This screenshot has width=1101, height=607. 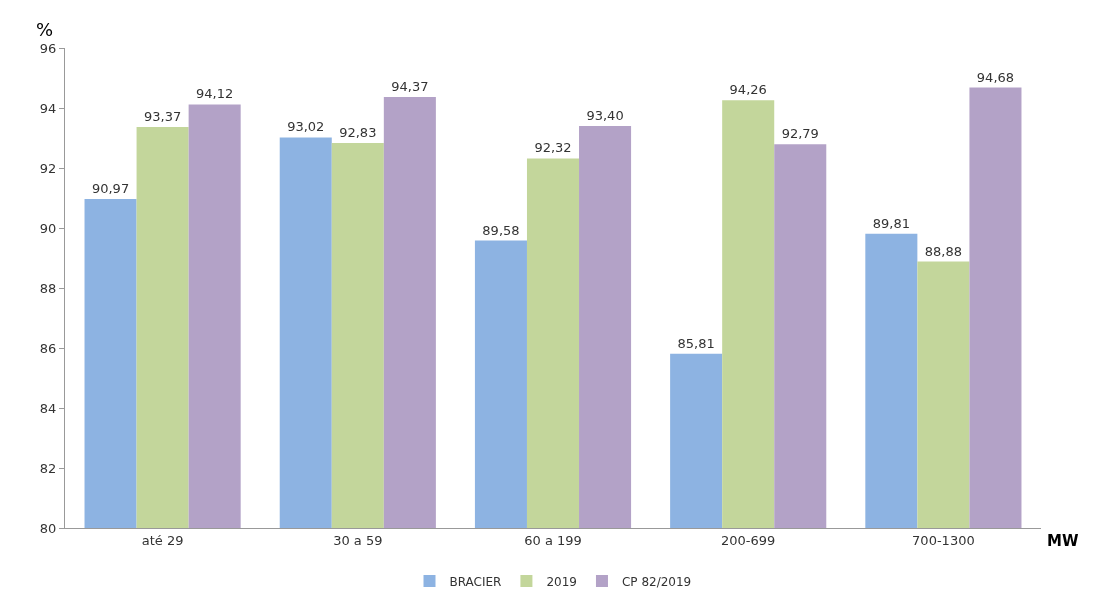 I want to click on data-label: 94,37, so click(x=410, y=86).